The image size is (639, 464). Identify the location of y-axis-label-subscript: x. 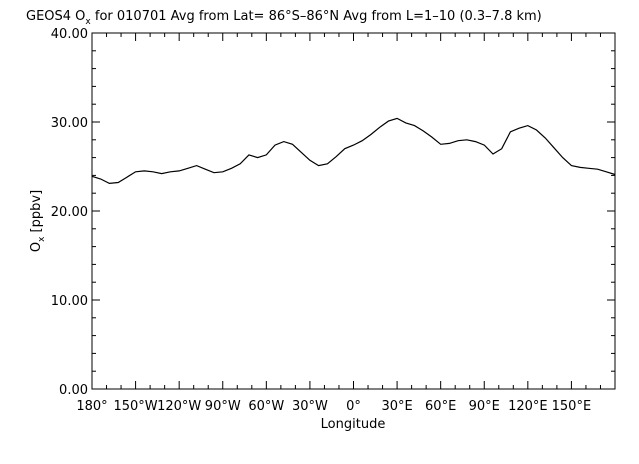
(42, 239).